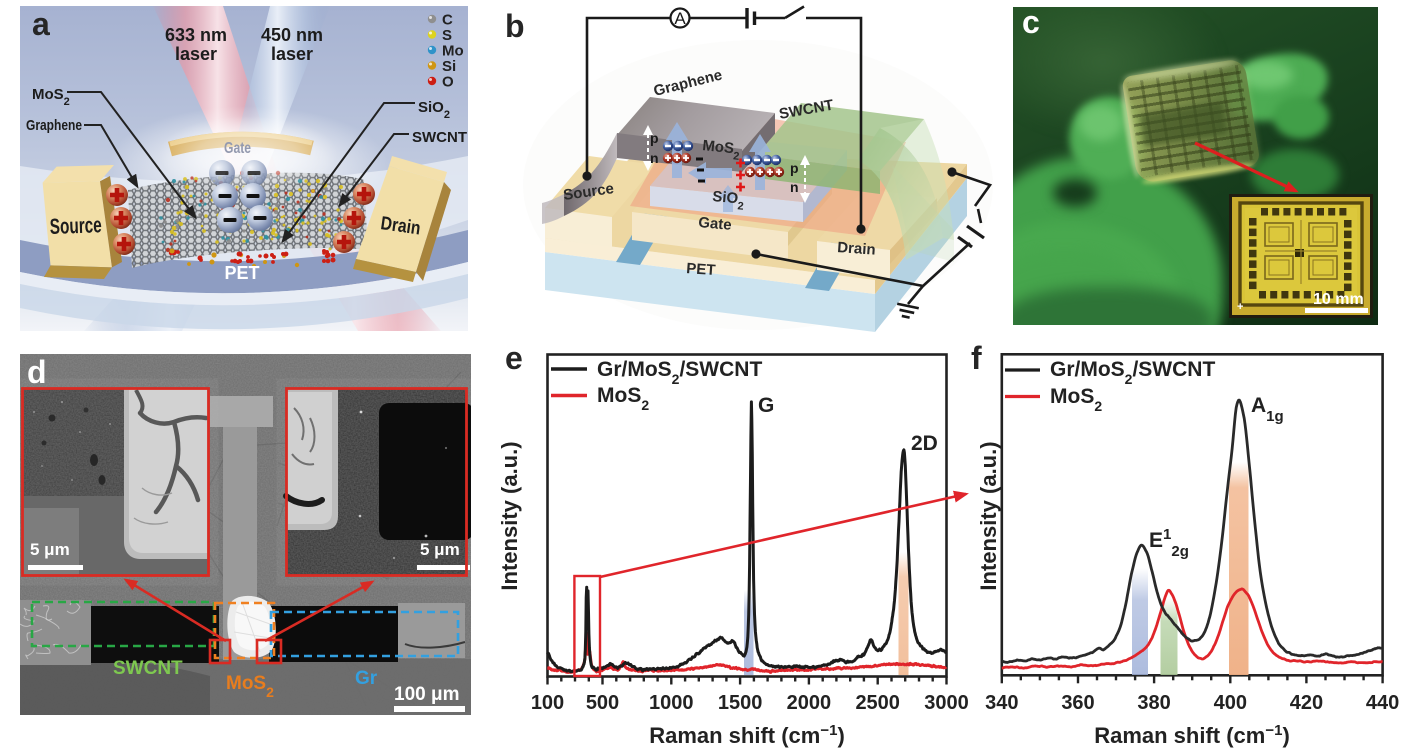 The image size is (1410, 755). I want to click on svg-text: G, so click(766, 405).